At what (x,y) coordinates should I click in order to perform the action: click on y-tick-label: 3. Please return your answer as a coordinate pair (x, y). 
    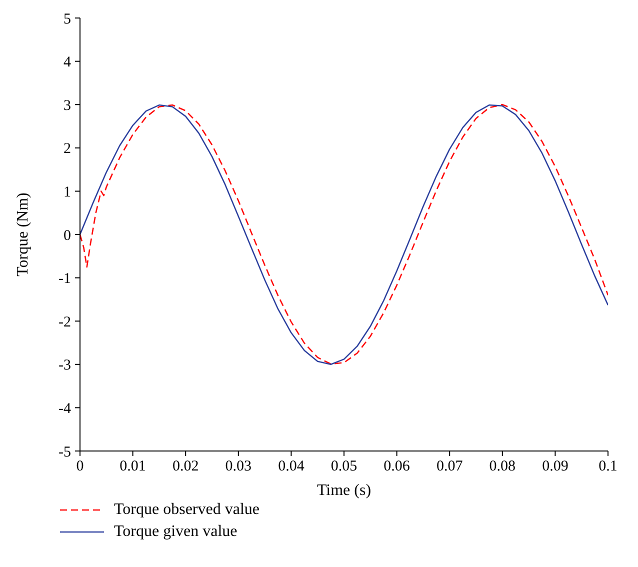
    Looking at the image, I should click on (67, 106).